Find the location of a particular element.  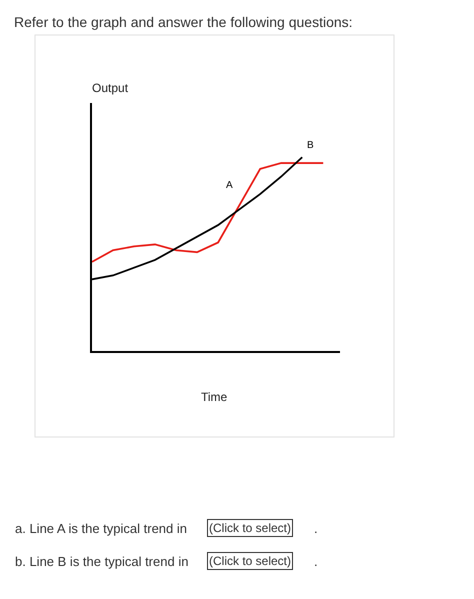

text: b. Line B is the typical trend in is located at coordinates (101, 561).